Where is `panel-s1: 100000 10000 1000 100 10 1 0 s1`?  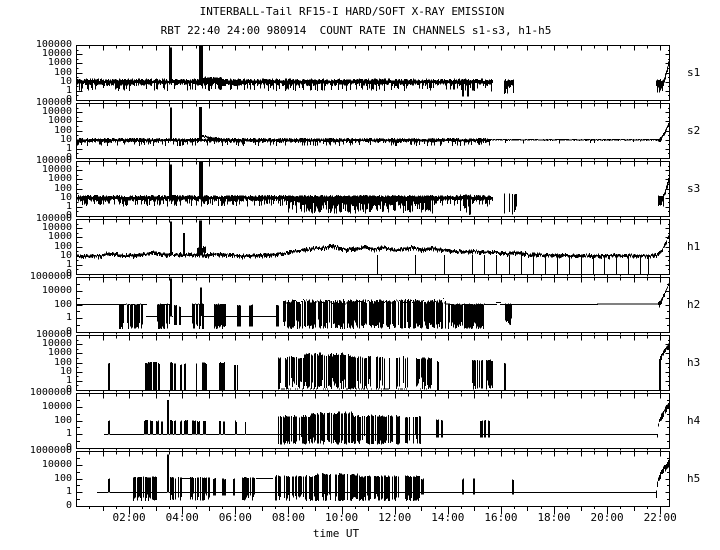
panel-s1: 100000 10000 1000 100 10 1 0 s1 is located at coordinates (360, 72).